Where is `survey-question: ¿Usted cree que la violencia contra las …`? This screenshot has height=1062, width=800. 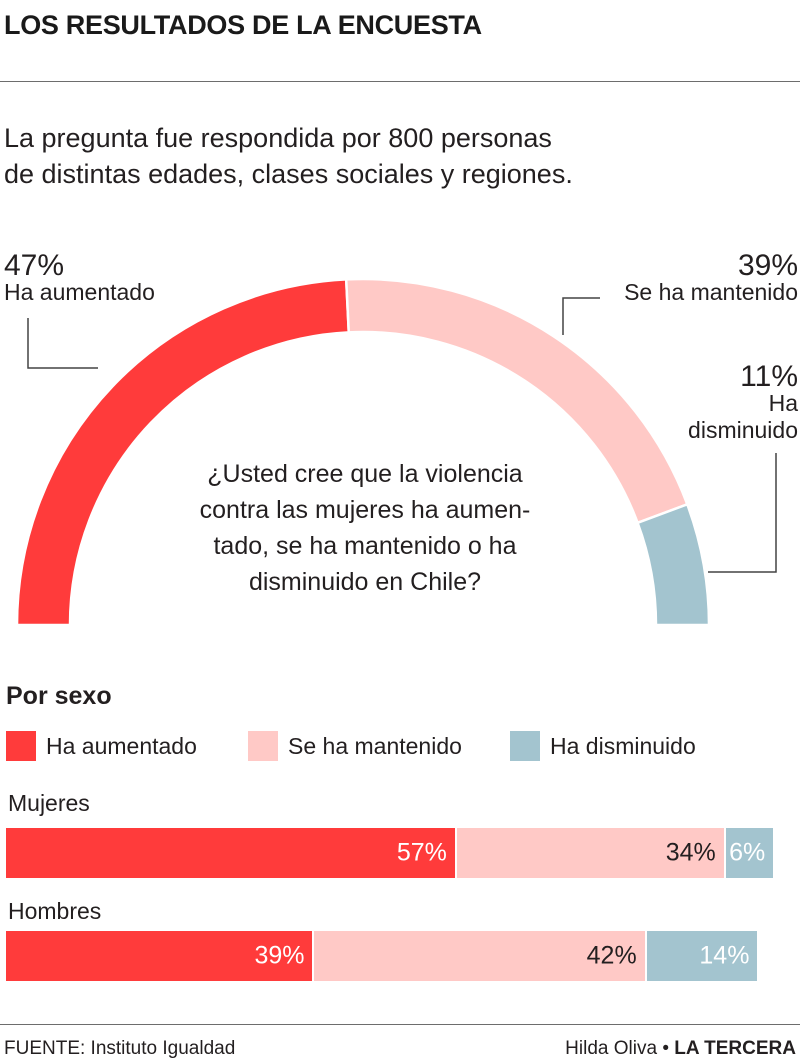
survey-question: ¿Usted cree que la violencia contra las … is located at coordinates (365, 528).